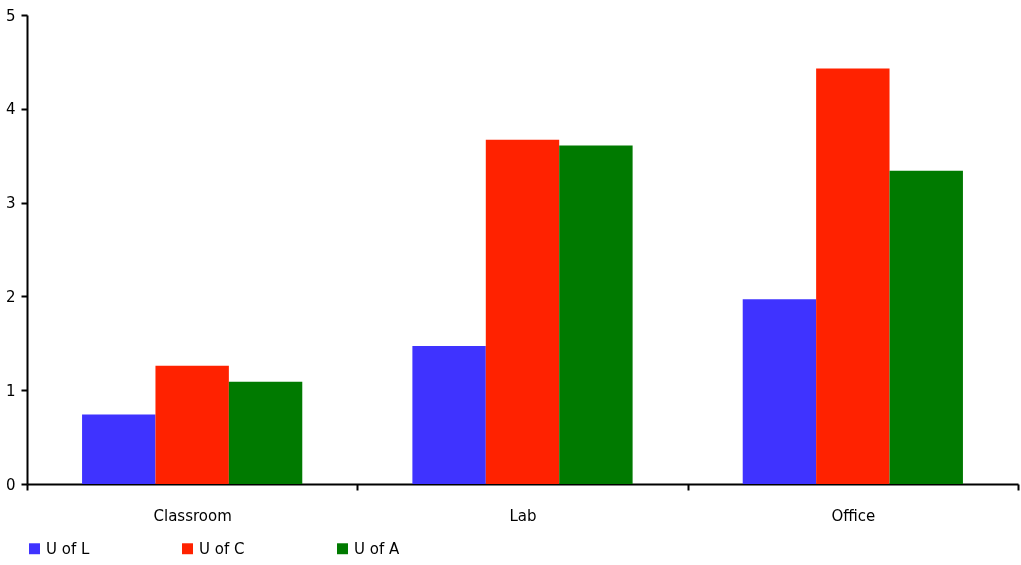 This screenshot has width=1021, height=565. I want to click on legend-label: U of L, so click(68, 548).